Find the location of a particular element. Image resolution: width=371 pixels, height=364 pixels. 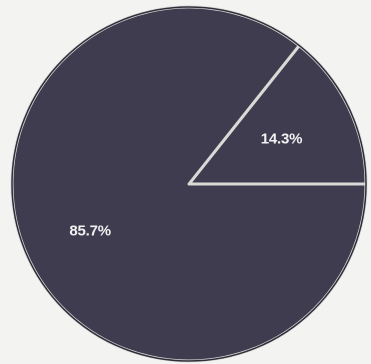

pie-slice-label: 85.7% is located at coordinates (90, 231).